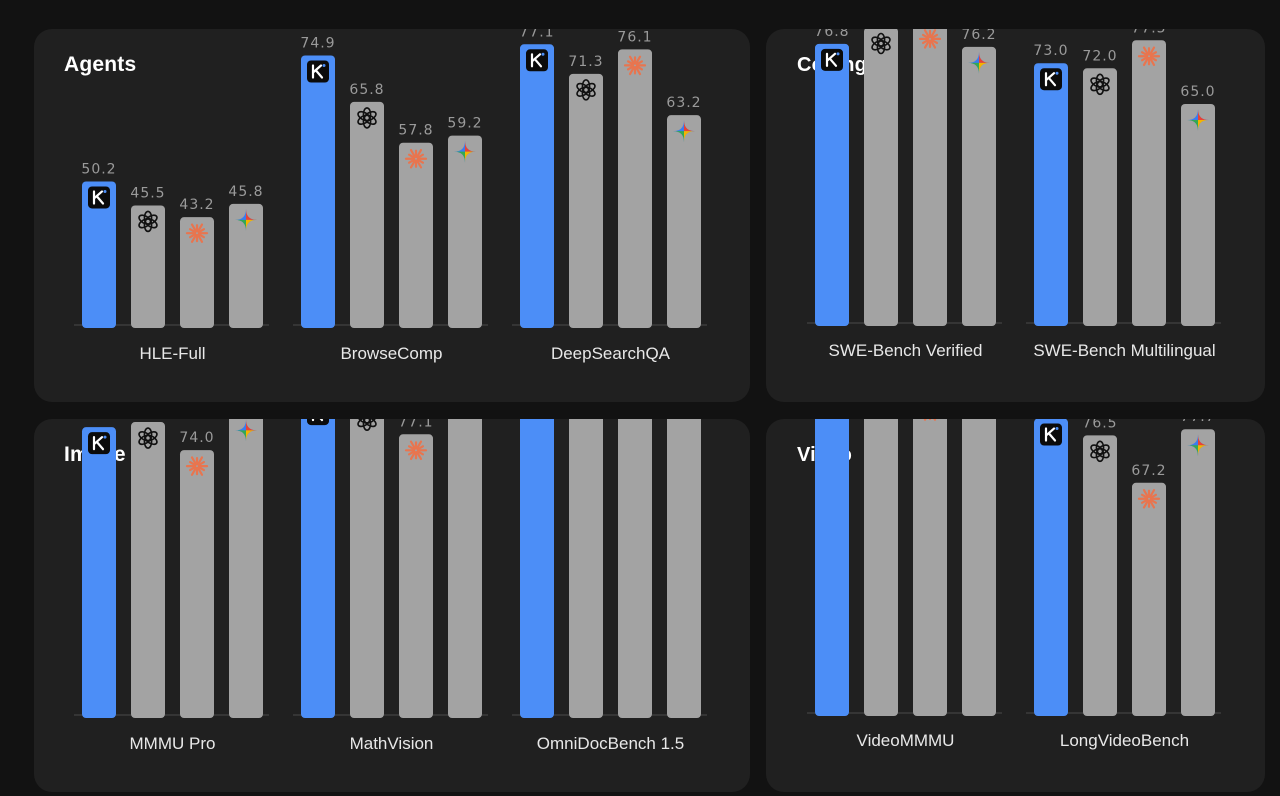  What do you see at coordinates (906, 740) in the screenshot?
I see `category-label: VideoMMMU` at bounding box center [906, 740].